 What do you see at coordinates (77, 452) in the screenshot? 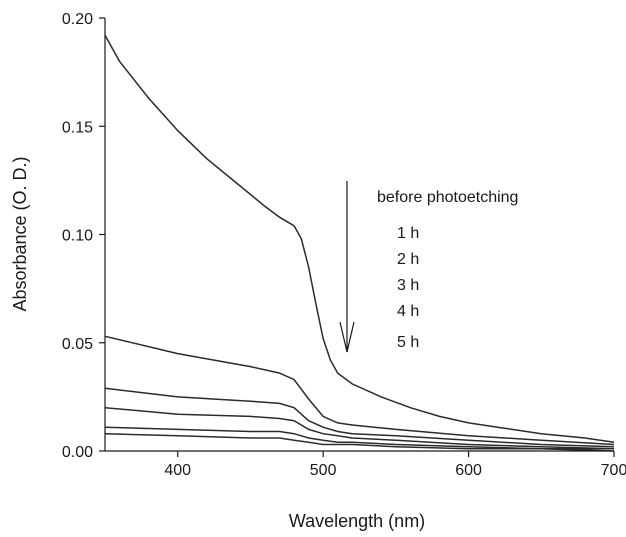
I see `y-tick-label-0: 0.00` at bounding box center [77, 452].